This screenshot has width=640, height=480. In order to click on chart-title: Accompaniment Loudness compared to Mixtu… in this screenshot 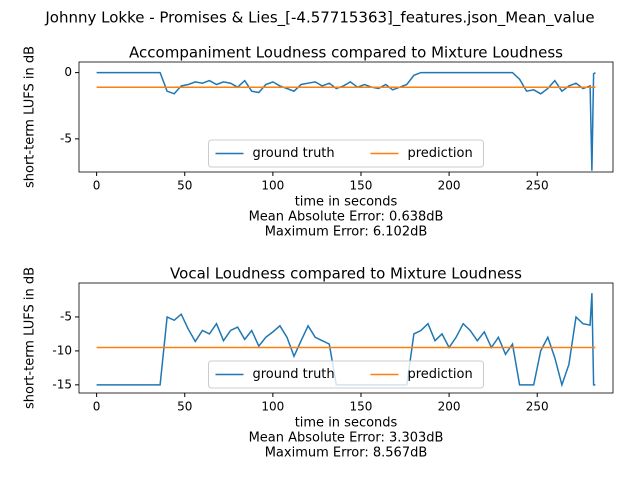, I will do `click(346, 53)`.